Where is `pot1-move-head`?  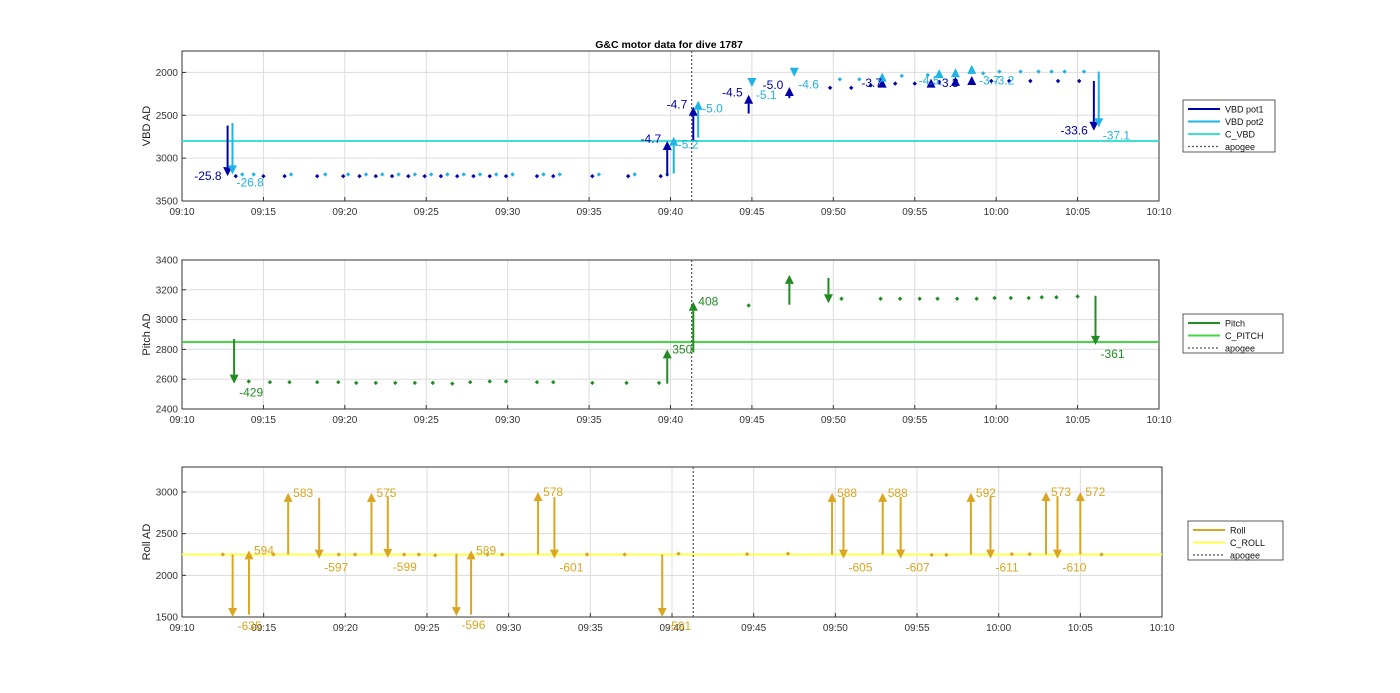
pot1-move-head is located at coordinates (667, 145).